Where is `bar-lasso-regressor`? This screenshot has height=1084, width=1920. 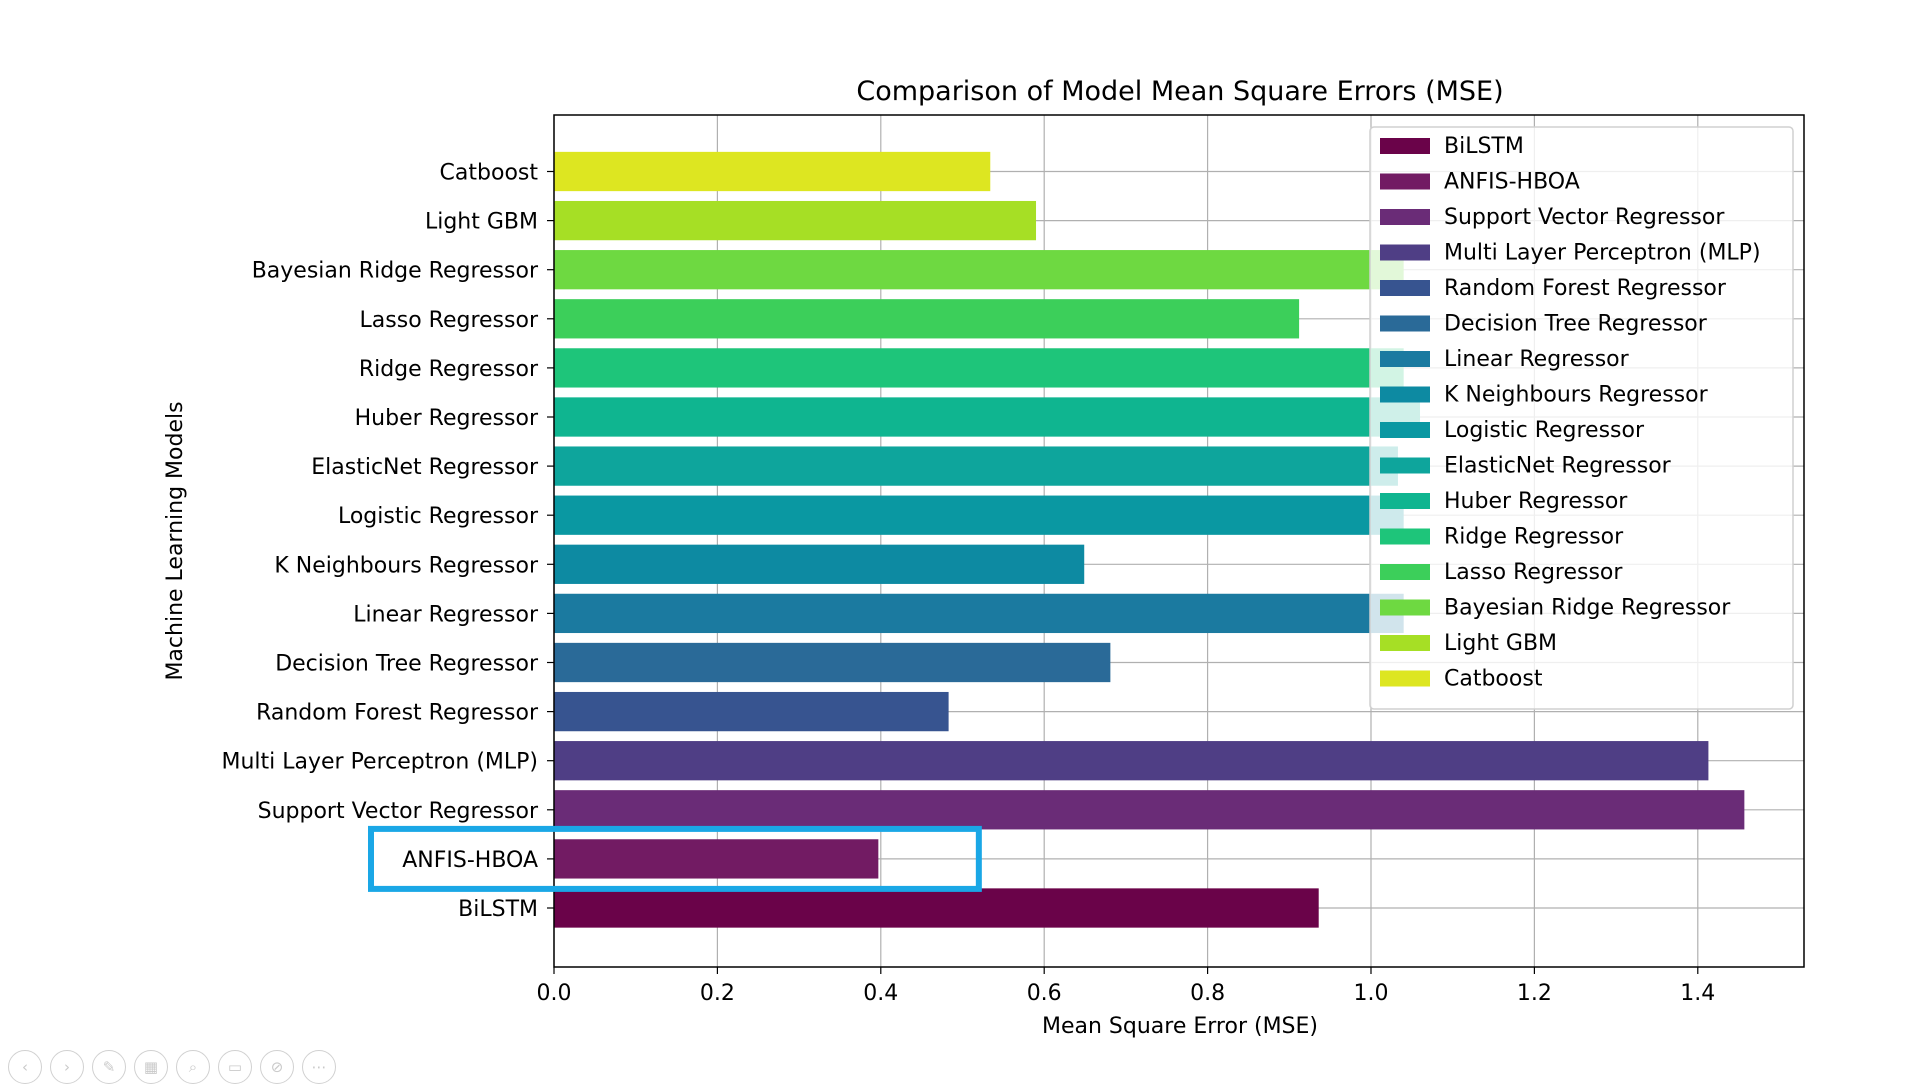
bar-lasso-regressor is located at coordinates (927, 319).